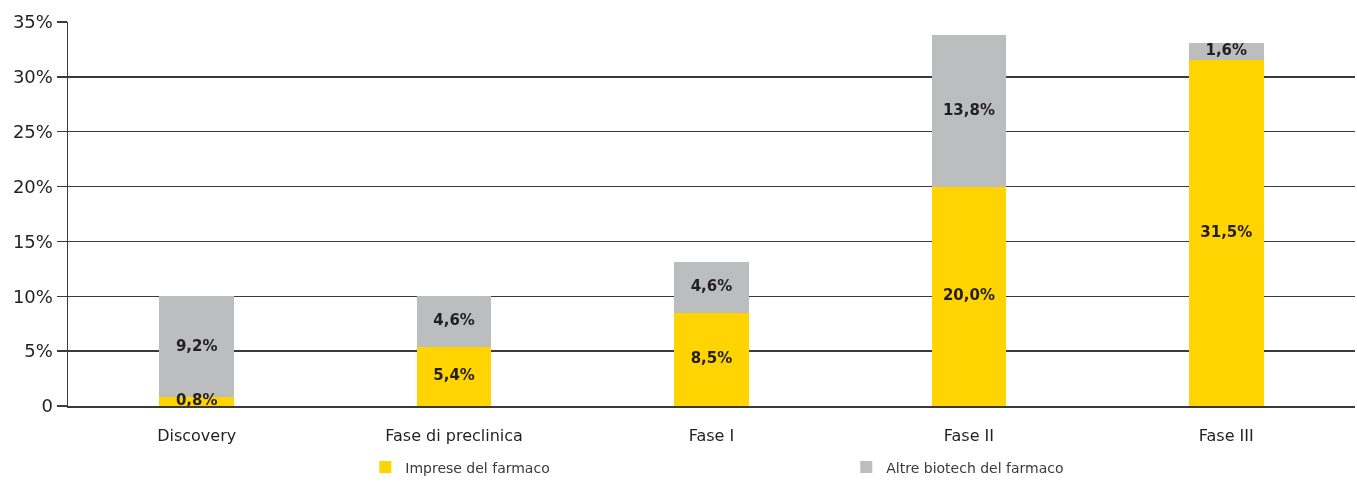  I want to click on y-tick-label: 0, so click(47, 406).